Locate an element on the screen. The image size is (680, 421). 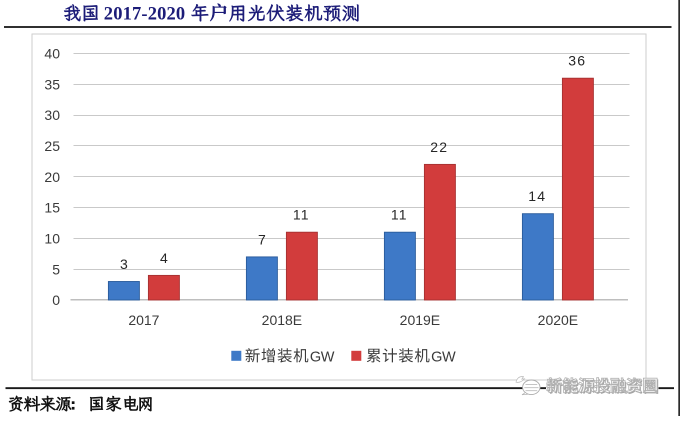
svg-text: 2017 is located at coordinates (143, 320).